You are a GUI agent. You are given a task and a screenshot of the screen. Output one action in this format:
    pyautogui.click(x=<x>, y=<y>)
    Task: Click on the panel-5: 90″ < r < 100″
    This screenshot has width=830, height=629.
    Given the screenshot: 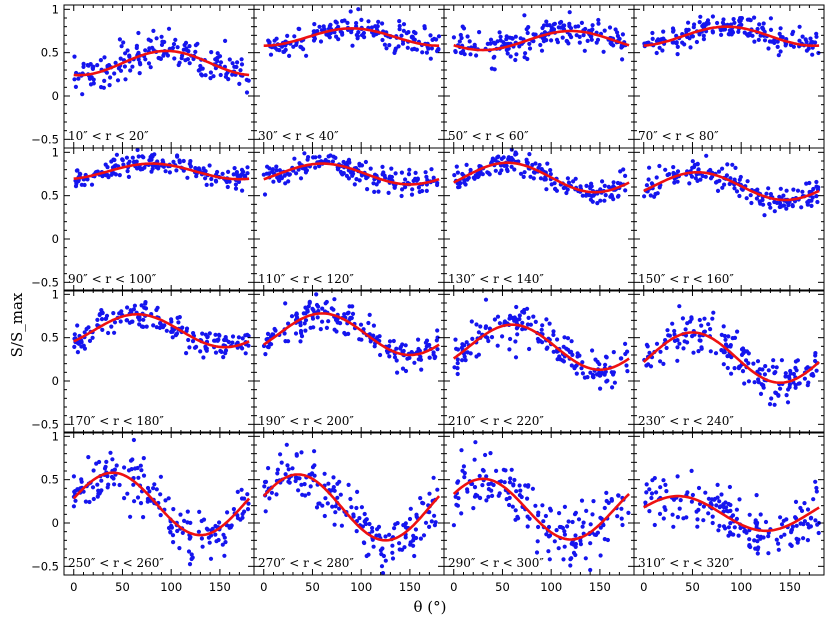 What is the action you would take?
    pyautogui.click(x=159, y=219)
    